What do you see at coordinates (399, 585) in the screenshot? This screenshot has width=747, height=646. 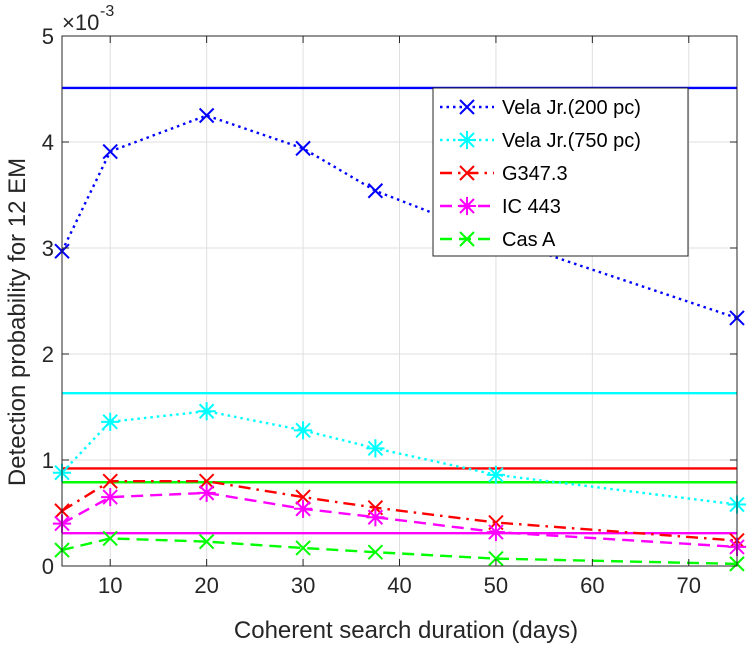 I see `x-tick-label: 40` at bounding box center [399, 585].